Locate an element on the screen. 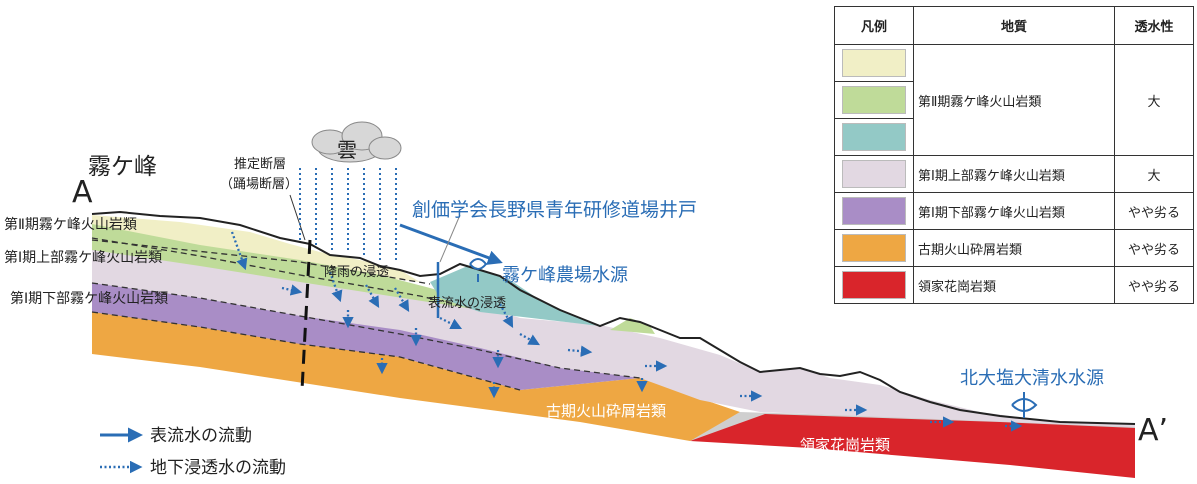 The image size is (1197, 484). surface-flow-arrow is located at coordinates (451, 244).